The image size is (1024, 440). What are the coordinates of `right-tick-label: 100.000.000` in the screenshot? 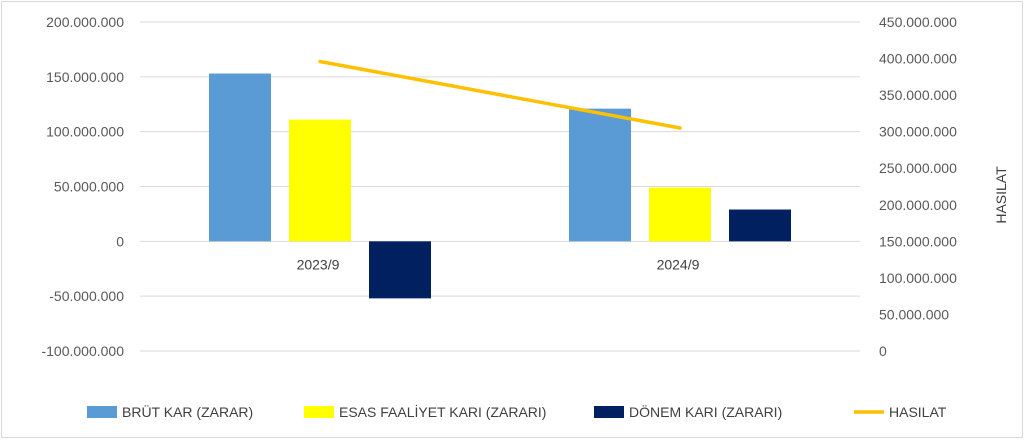 It's located at (918, 278).